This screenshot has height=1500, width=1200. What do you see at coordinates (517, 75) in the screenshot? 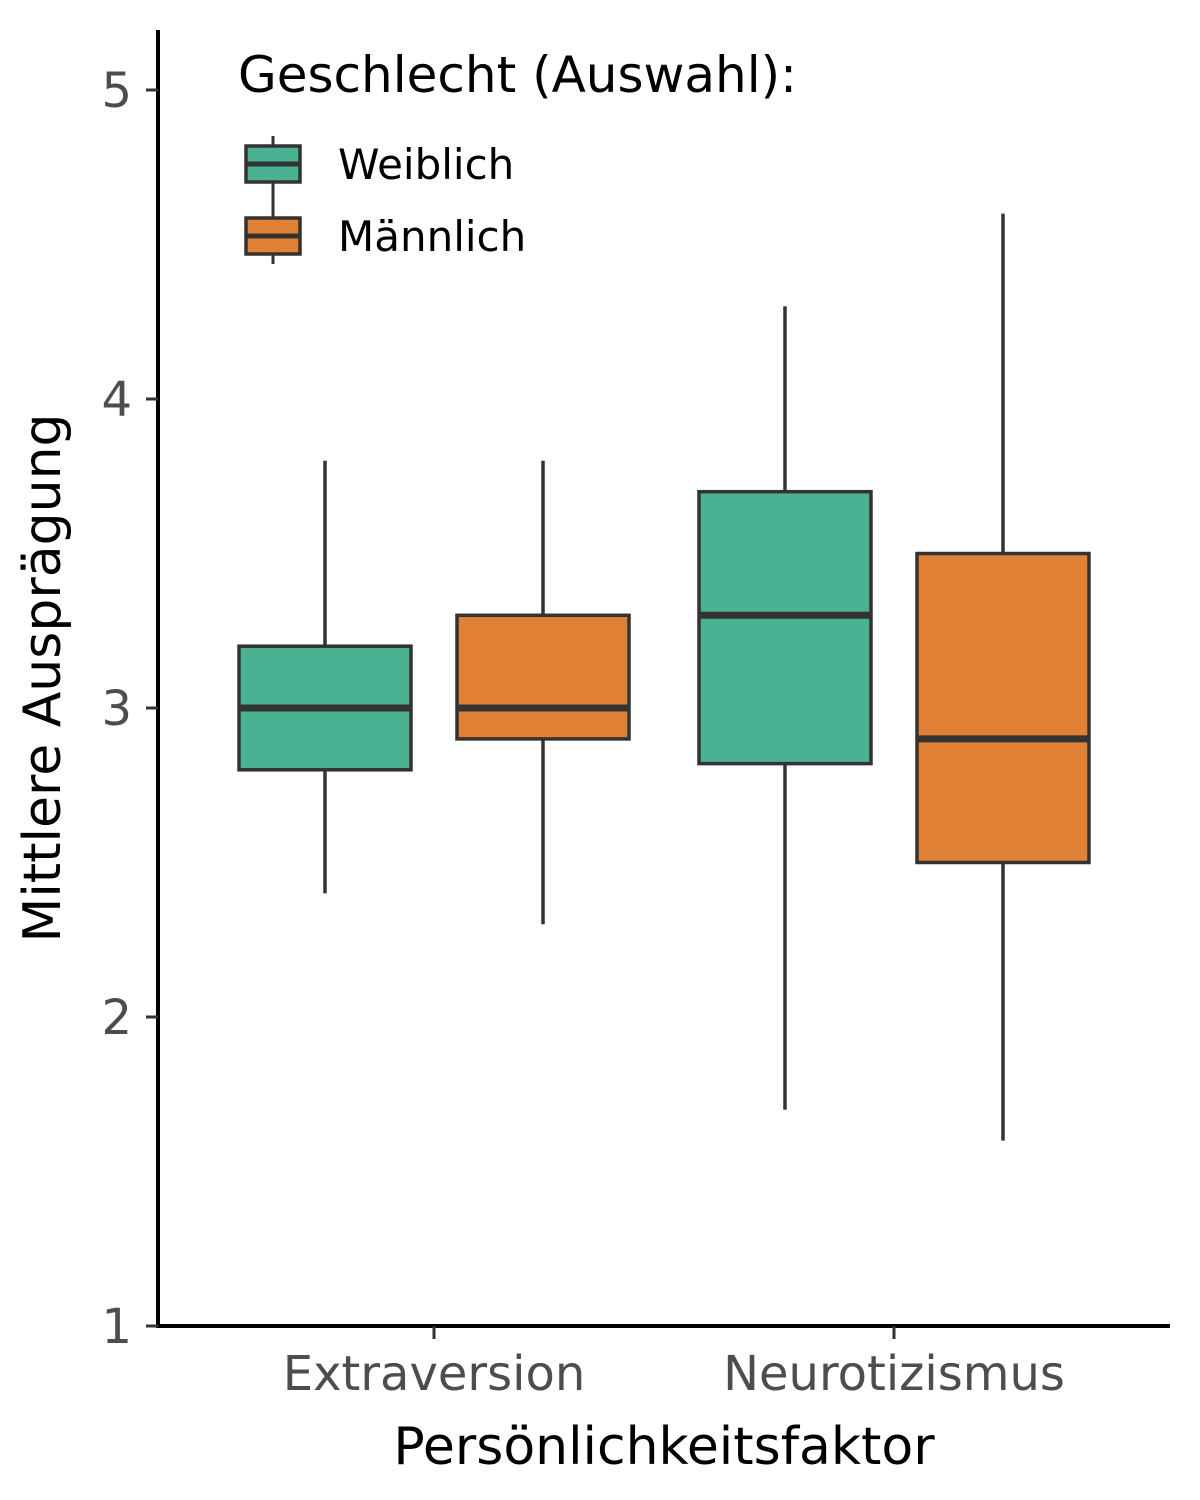
I see `legend-title: Geschlecht (Auswahl):` at bounding box center [517, 75].